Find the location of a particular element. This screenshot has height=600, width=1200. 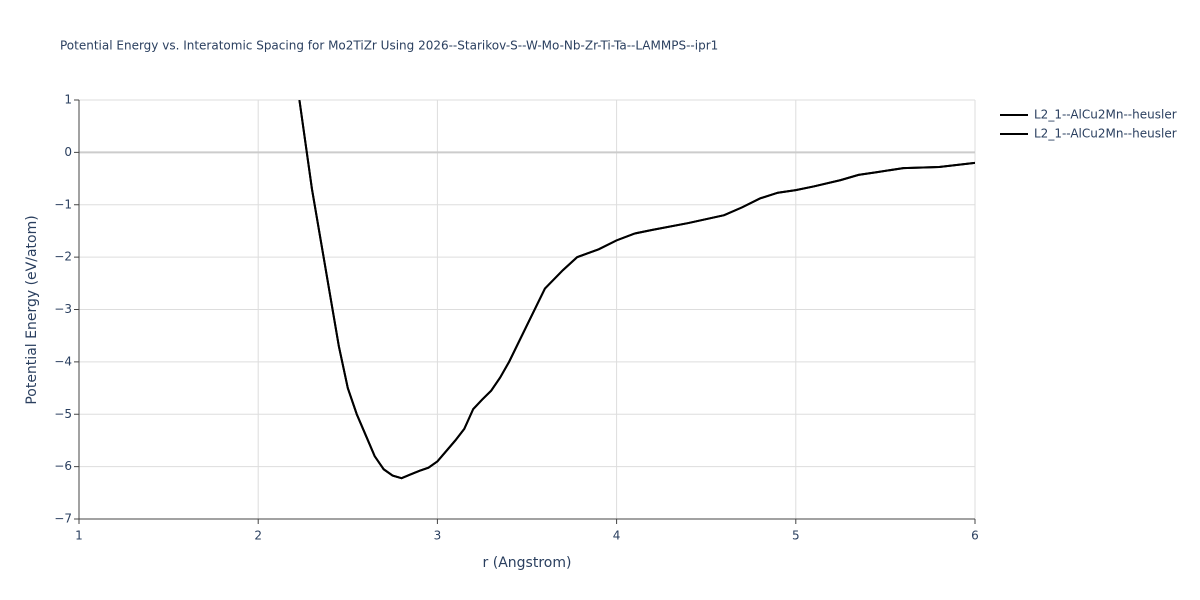

y-tick-label: −1 is located at coordinates (63, 204).